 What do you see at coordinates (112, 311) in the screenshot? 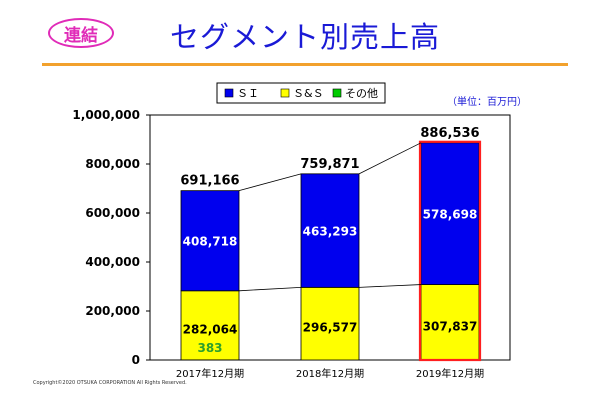
I see `y-tick-label: 200,000` at bounding box center [112, 311].